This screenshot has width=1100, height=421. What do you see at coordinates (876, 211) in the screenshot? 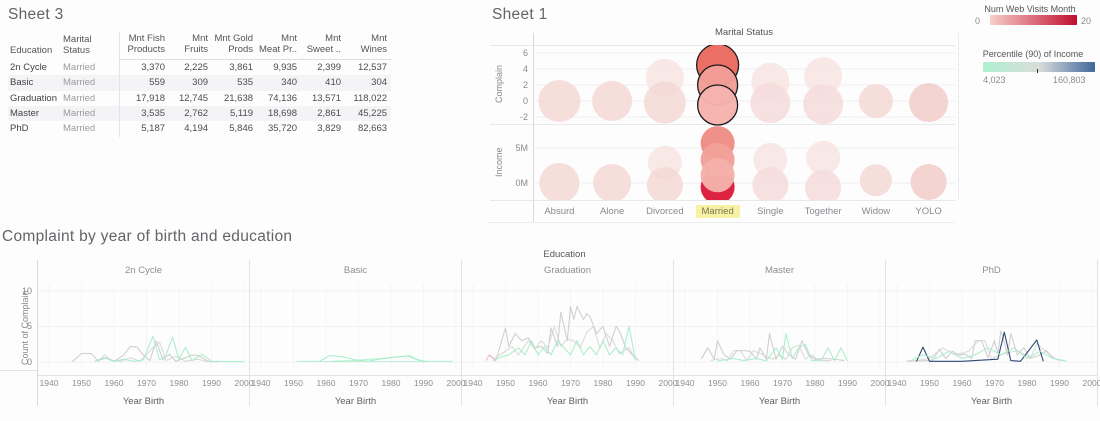
I see `category-label-widow: Widow` at bounding box center [876, 211].